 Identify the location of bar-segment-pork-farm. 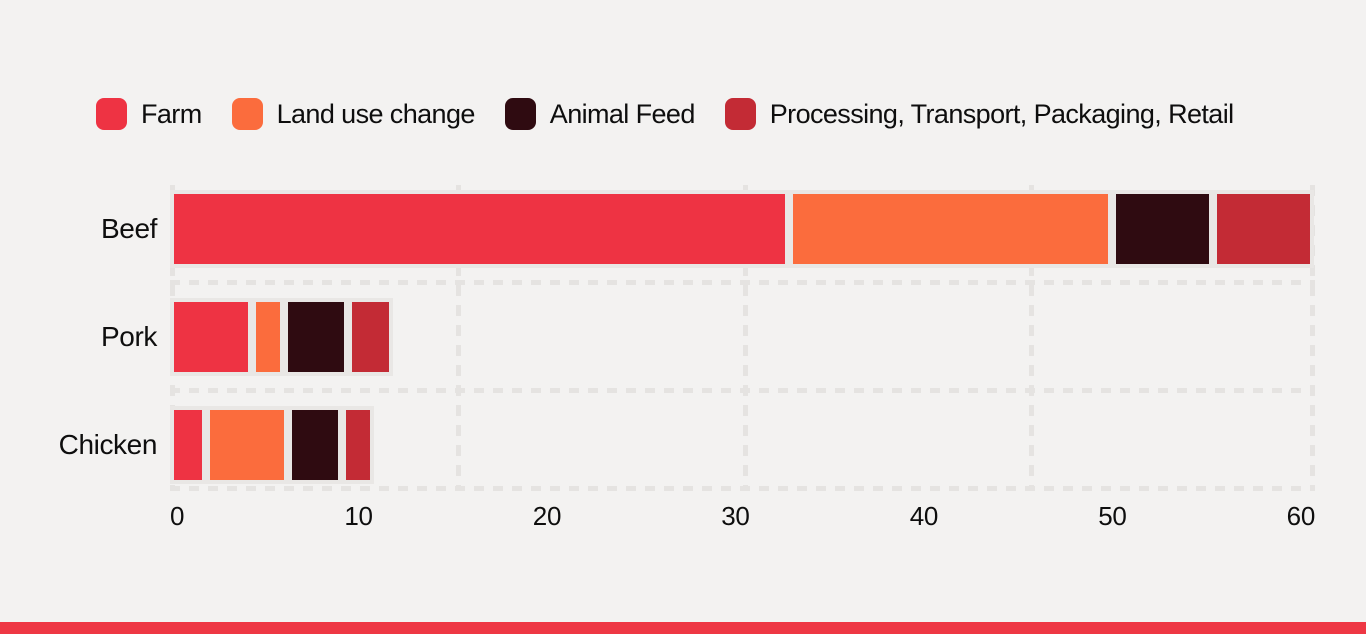
(211, 337).